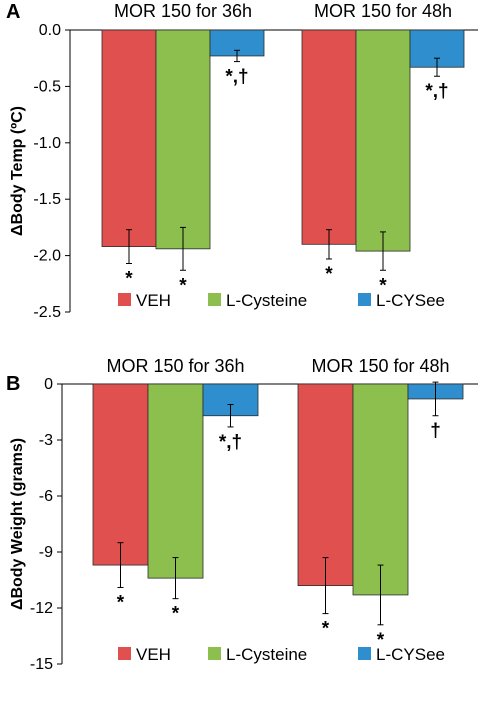 This screenshot has height=702, width=484. Describe the element at coordinates (41, 664) in the screenshot. I see `y-tick-label: -15` at that location.